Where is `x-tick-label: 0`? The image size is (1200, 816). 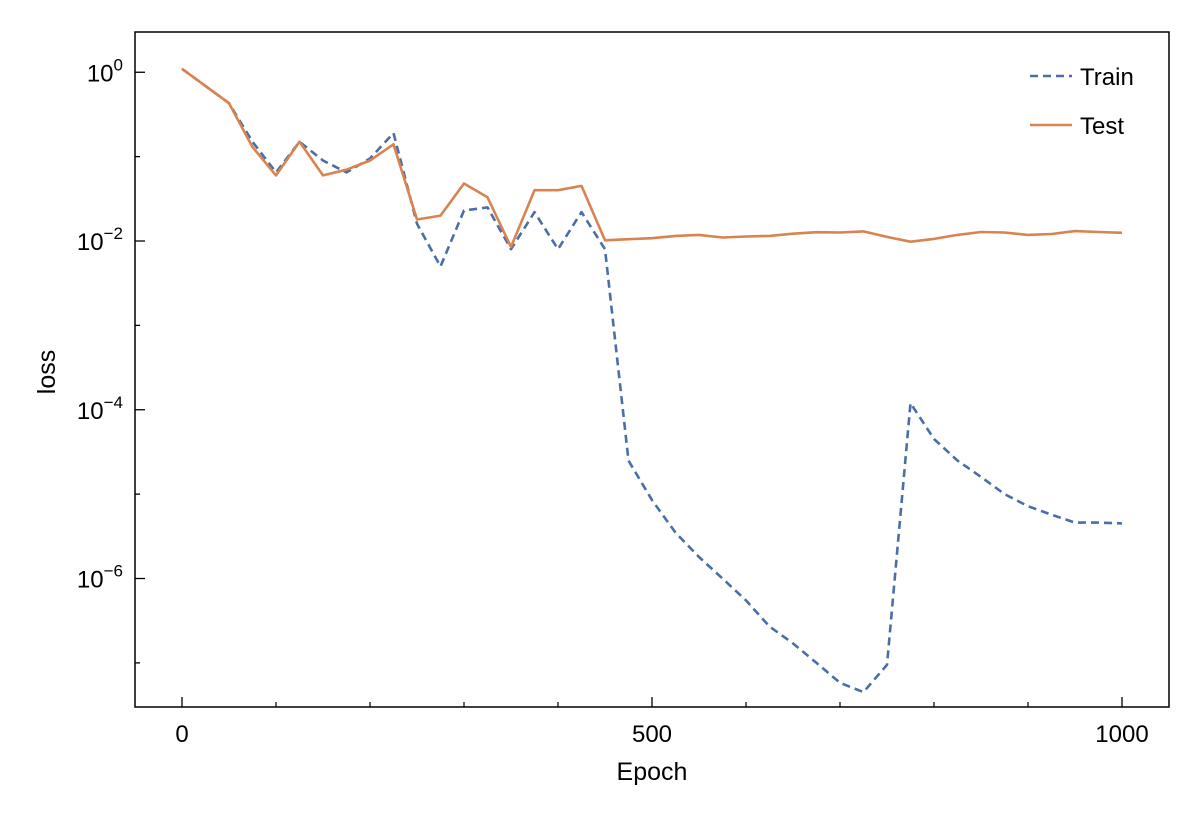
x-tick-label: 0 is located at coordinates (181, 734).